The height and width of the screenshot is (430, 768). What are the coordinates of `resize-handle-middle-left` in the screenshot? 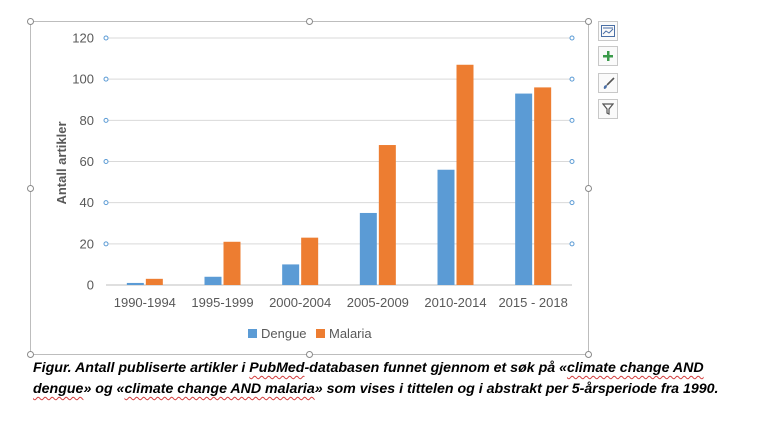 It's located at (30, 188).